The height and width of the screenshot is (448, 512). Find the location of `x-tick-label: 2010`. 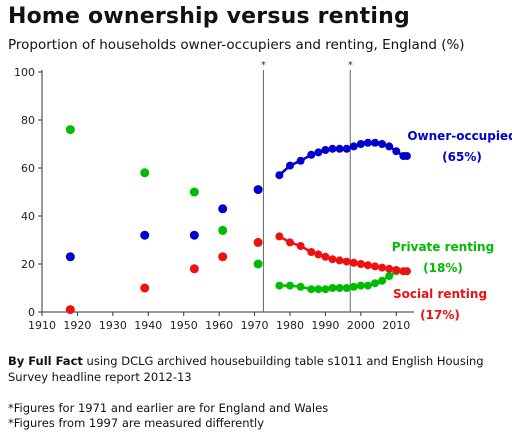

x-tick-label: 2010 is located at coordinates (396, 325).